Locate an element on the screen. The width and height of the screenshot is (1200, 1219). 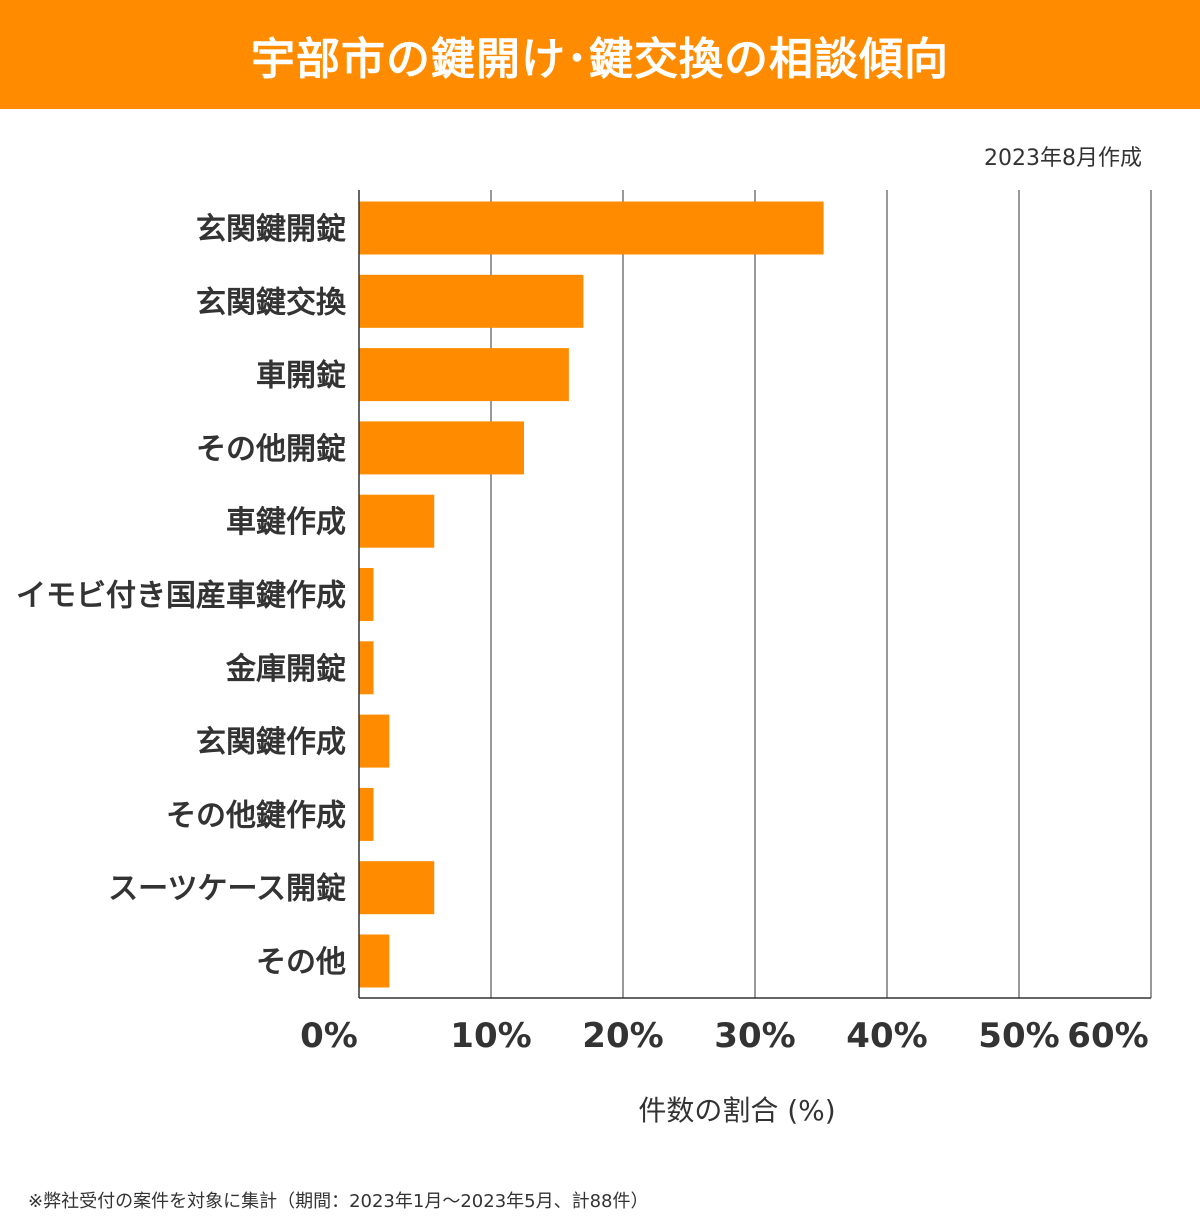
title-banner: 宇部市の鍵開け･鍵交換の相談傾向 is located at coordinates (600, 54).